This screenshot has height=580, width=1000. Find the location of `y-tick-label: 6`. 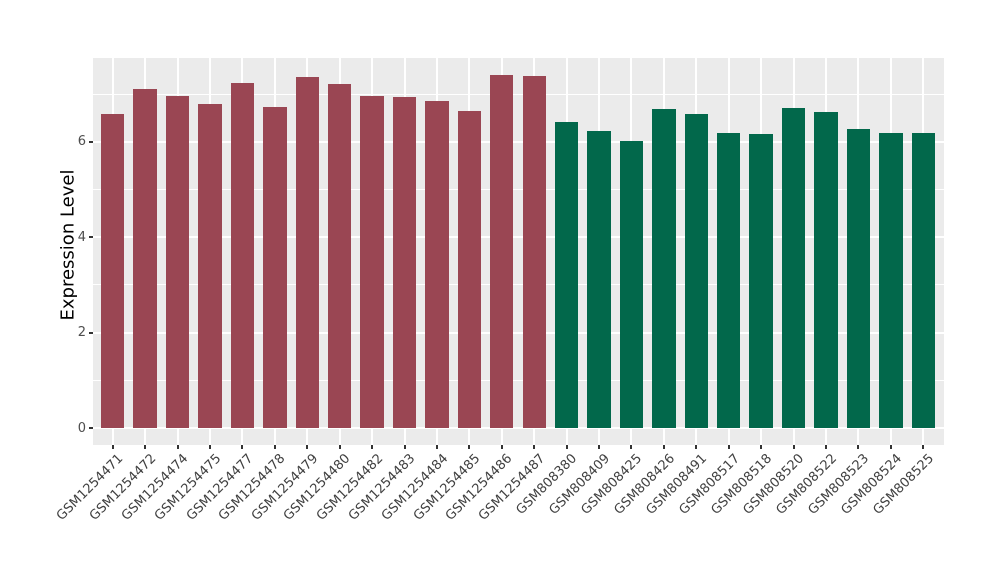

y-tick-label: 6 is located at coordinates (81, 142).